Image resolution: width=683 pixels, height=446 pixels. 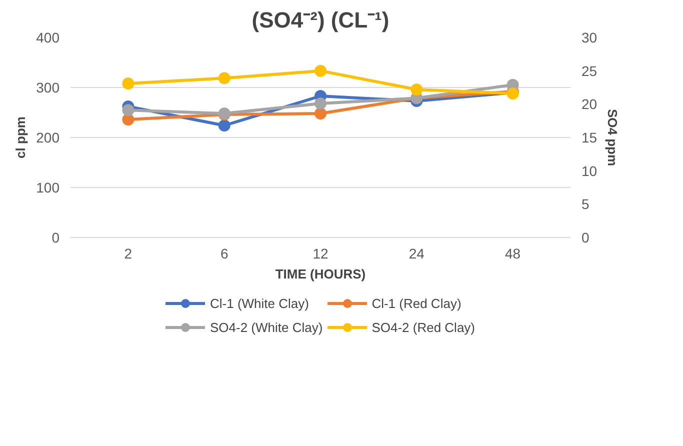 I want to click on y2-axis-title: SO4 ppm, so click(x=612, y=137).